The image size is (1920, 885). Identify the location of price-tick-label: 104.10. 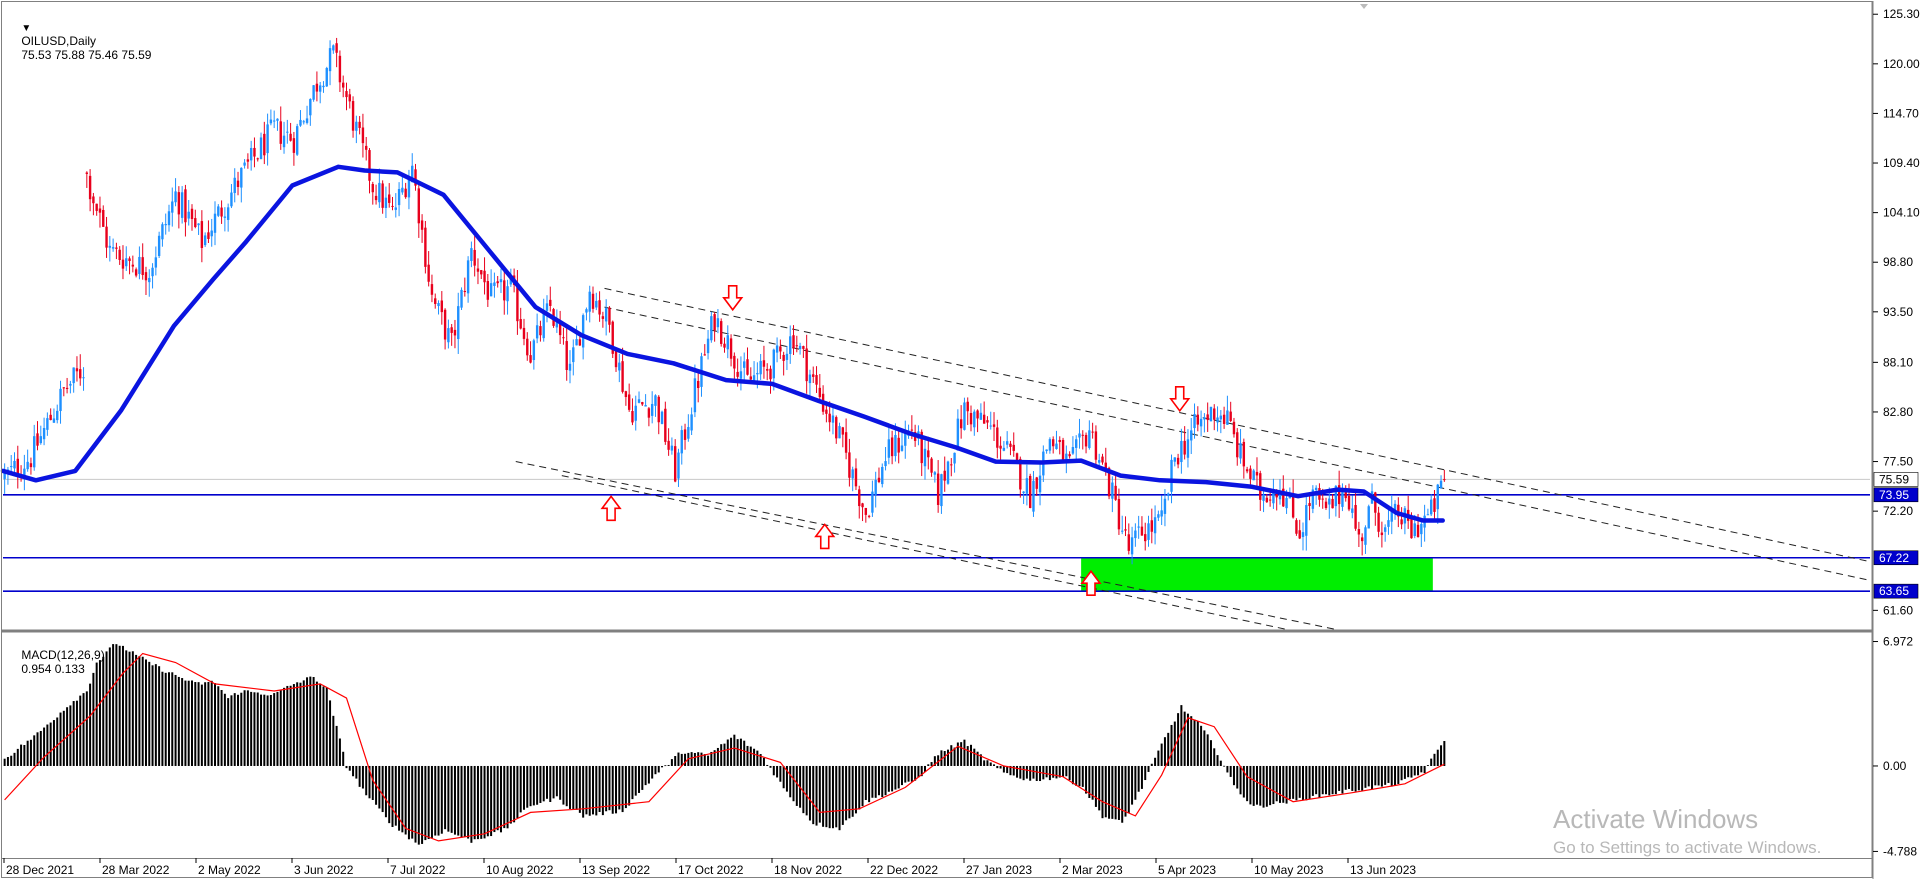
(1901, 213).